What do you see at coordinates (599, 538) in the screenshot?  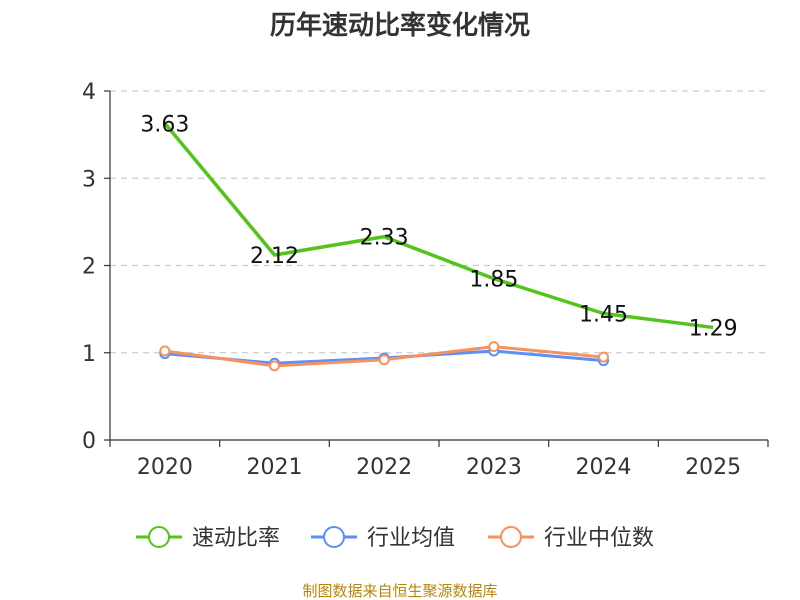 I see `legend-label: 行业中位数` at bounding box center [599, 538].